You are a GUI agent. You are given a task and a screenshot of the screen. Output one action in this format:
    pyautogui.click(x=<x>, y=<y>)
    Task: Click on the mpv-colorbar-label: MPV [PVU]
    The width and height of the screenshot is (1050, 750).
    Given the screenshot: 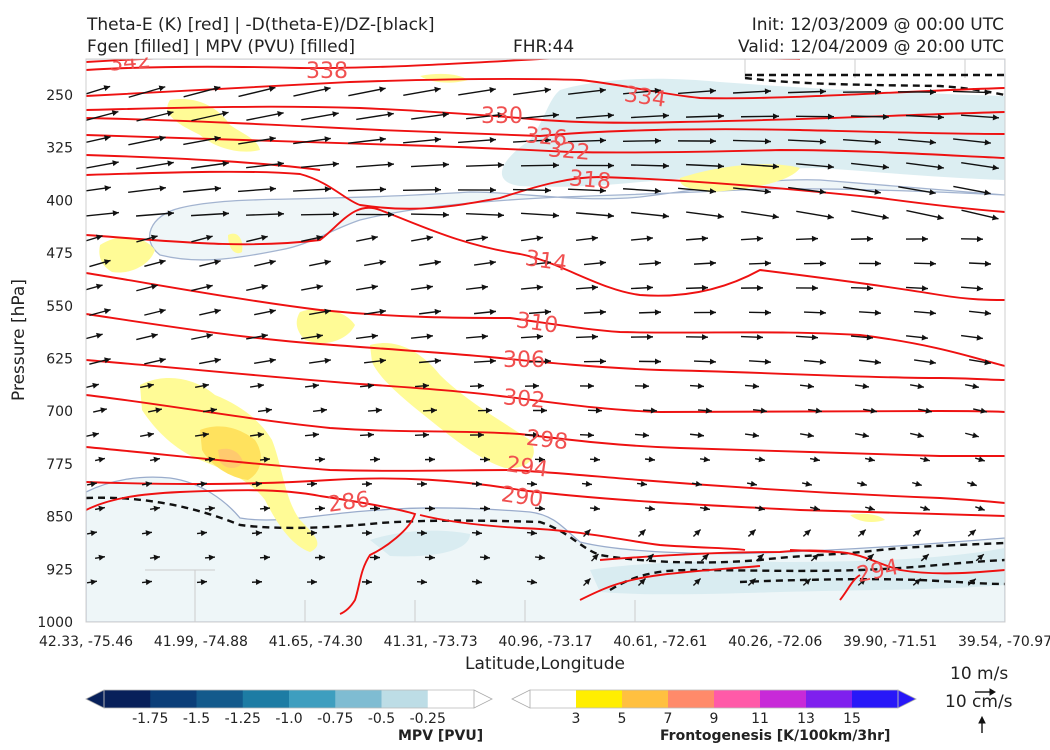 What is the action you would take?
    pyautogui.click(x=441, y=736)
    